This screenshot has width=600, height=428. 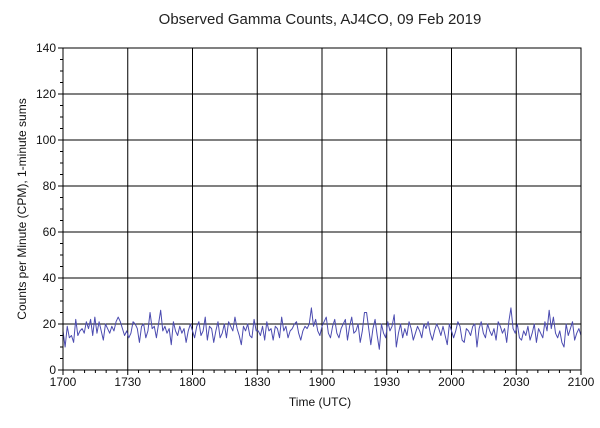 What do you see at coordinates (46, 94) in the screenshot?
I see `y-tick-label: 120` at bounding box center [46, 94].